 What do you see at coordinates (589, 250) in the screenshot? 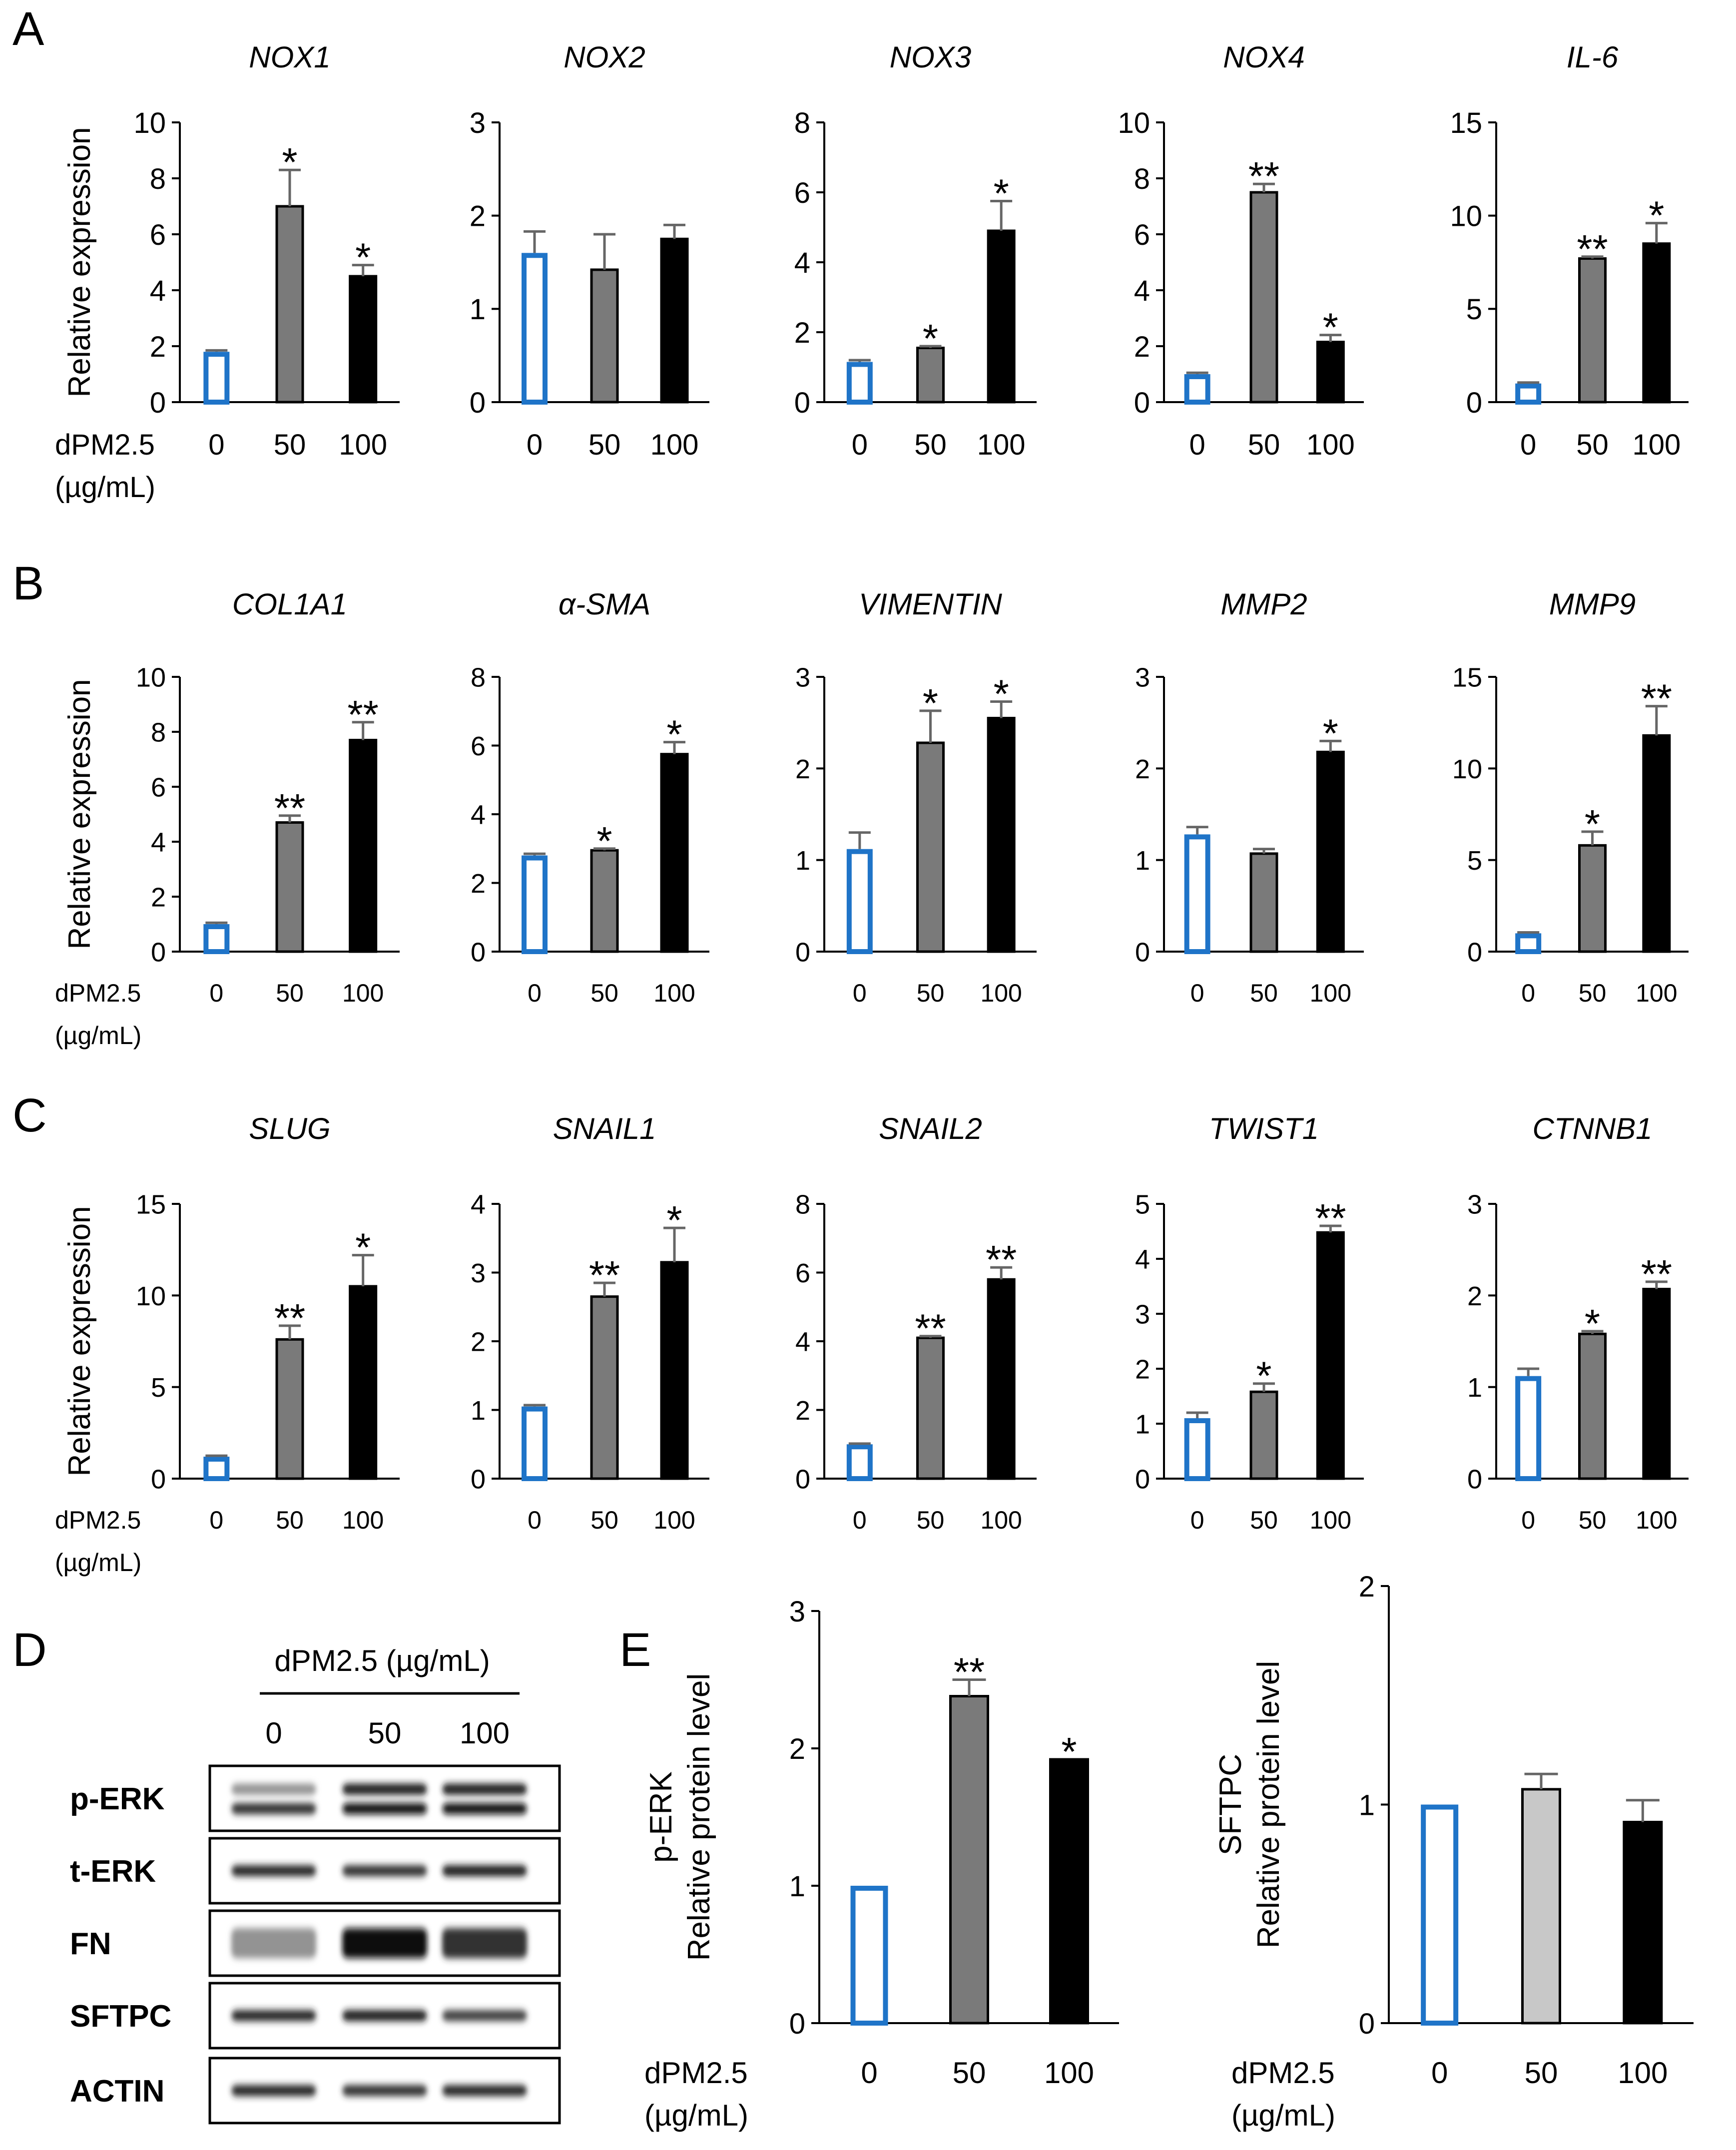
I see `chart-a2: 0 1 2 3 NOX2 0 50 100` at bounding box center [589, 250].